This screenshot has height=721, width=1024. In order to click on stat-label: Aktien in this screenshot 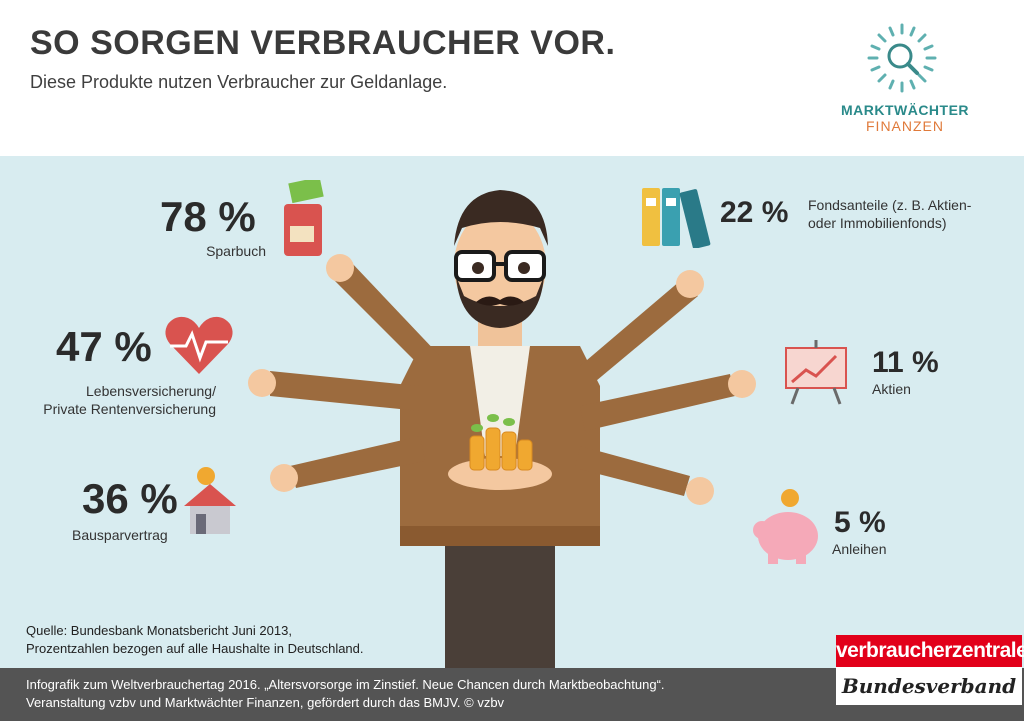, I will do `click(891, 389)`.